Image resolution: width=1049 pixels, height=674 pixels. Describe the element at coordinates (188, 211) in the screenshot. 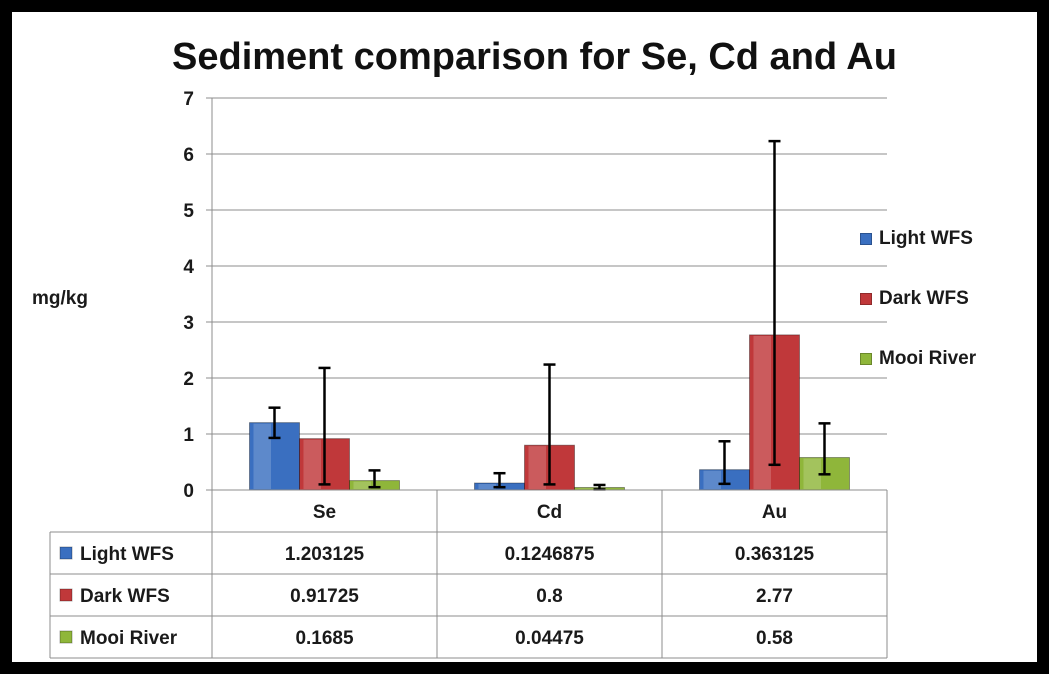

I see `y-tick-label: 5` at that location.